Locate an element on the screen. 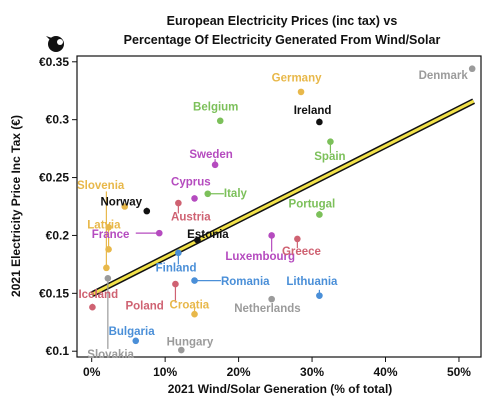 The height and width of the screenshot is (400, 498). x-axis: 0% 10% 20% 30% 40% 50% is located at coordinates (277, 368).